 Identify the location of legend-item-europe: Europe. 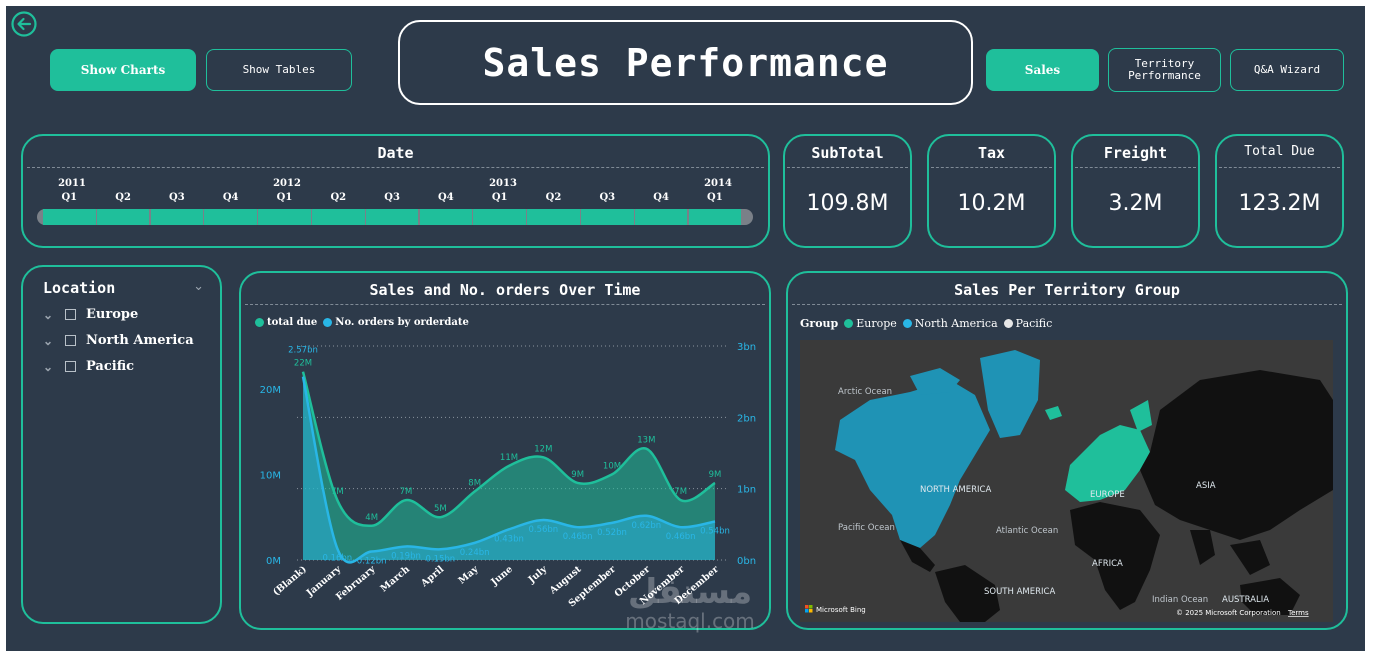
(870, 323).